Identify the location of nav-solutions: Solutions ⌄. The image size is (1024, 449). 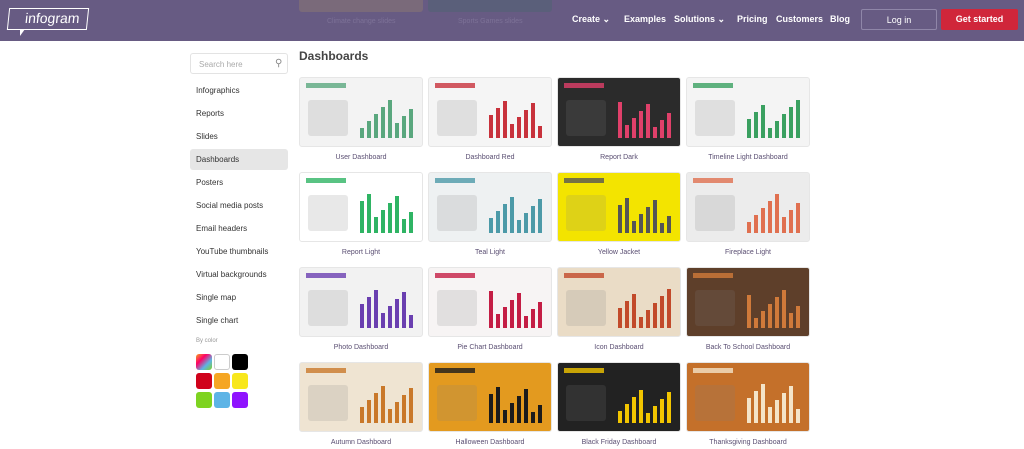
(700, 19).